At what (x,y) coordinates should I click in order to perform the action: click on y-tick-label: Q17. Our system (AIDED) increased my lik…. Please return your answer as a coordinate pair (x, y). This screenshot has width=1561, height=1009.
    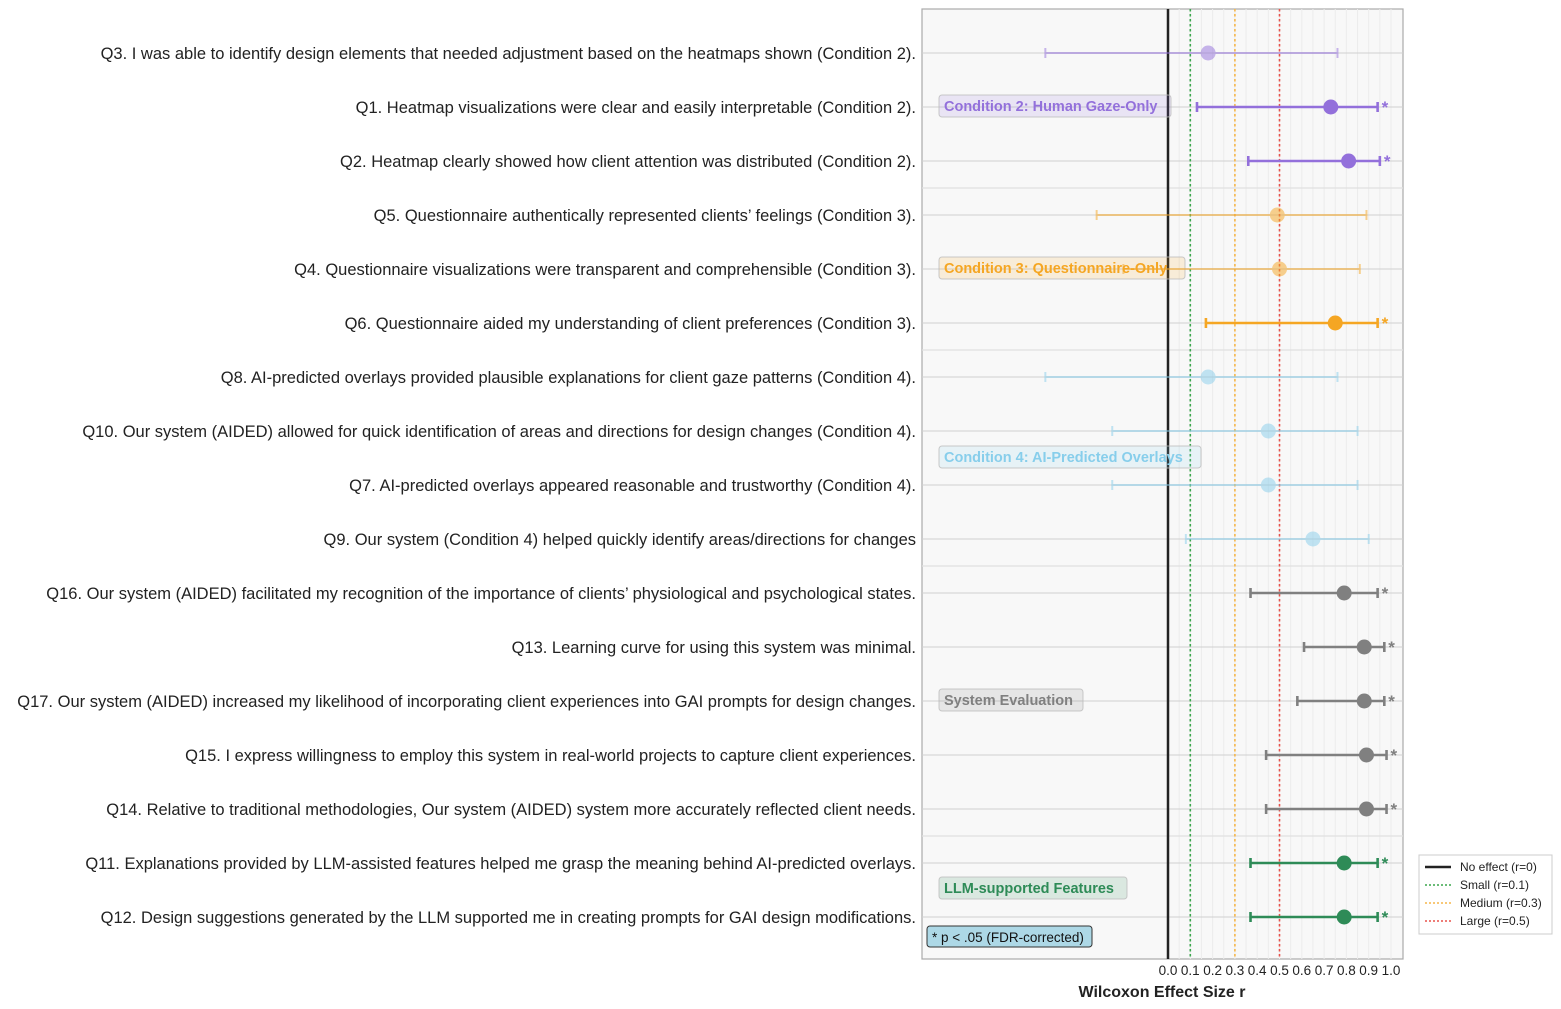
    Looking at the image, I should click on (466, 702).